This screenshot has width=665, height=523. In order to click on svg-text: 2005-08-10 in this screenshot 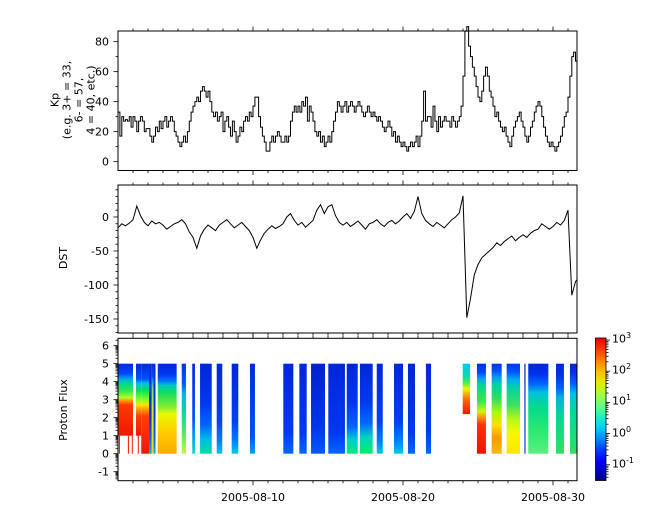, I will do `click(253, 497)`.